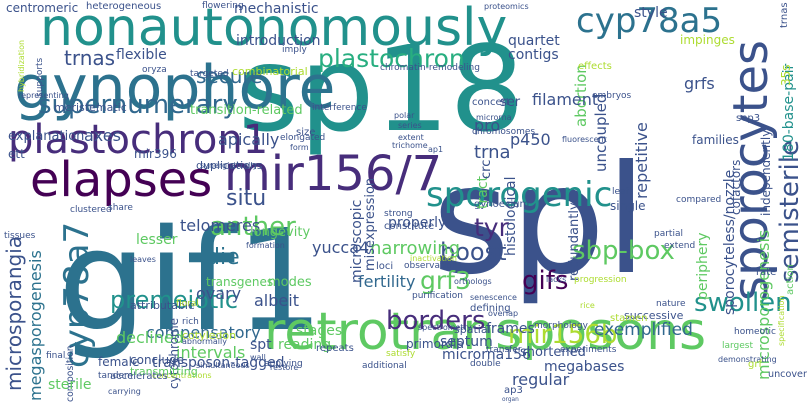  What do you see at coordinates (411, 137) in the screenshot?
I see `word: extent` at bounding box center [411, 137].